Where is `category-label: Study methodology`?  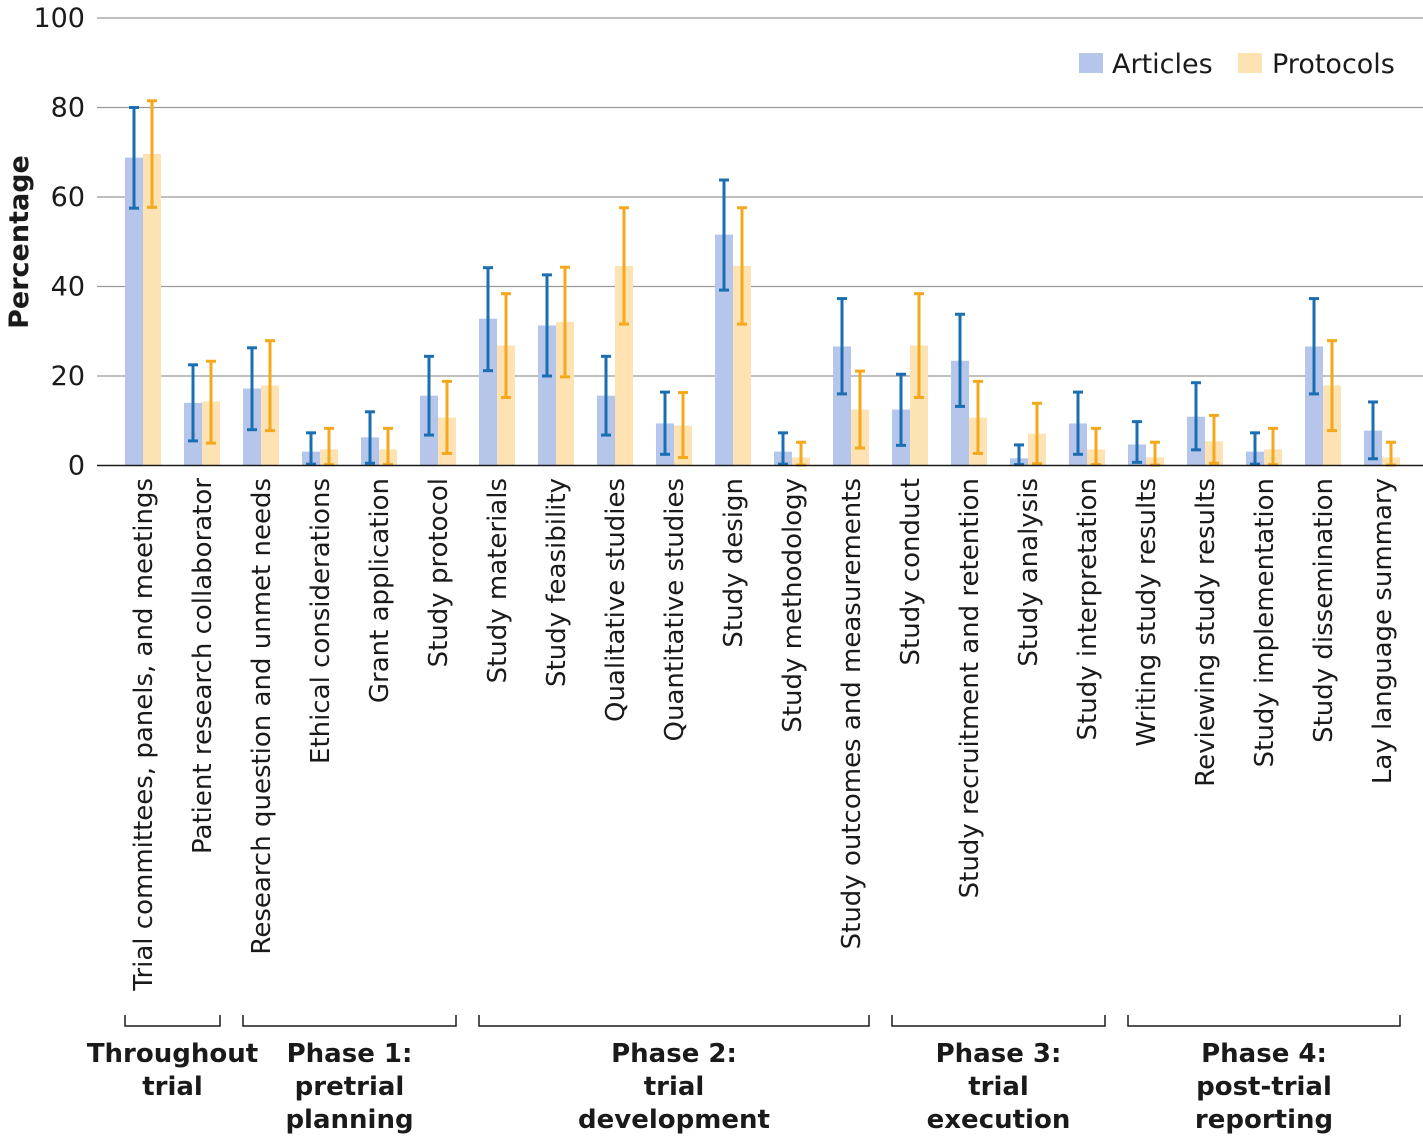
category-label: Study methodology is located at coordinates (793, 605).